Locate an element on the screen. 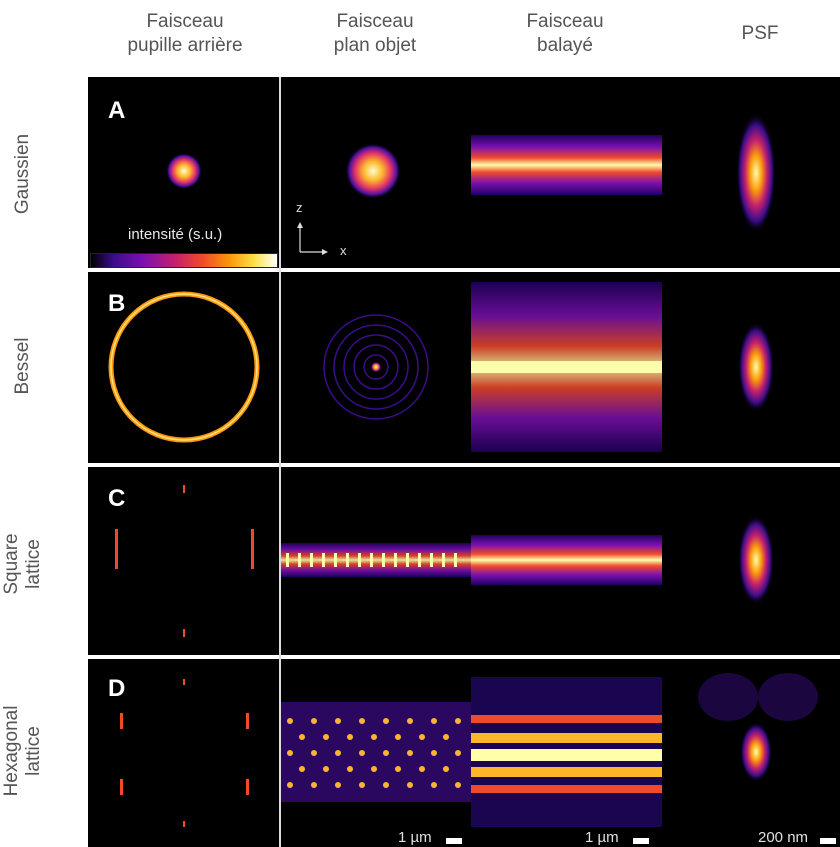 This screenshot has height=847, width=840. hexagonal-psf is located at coordinates (756, 752).